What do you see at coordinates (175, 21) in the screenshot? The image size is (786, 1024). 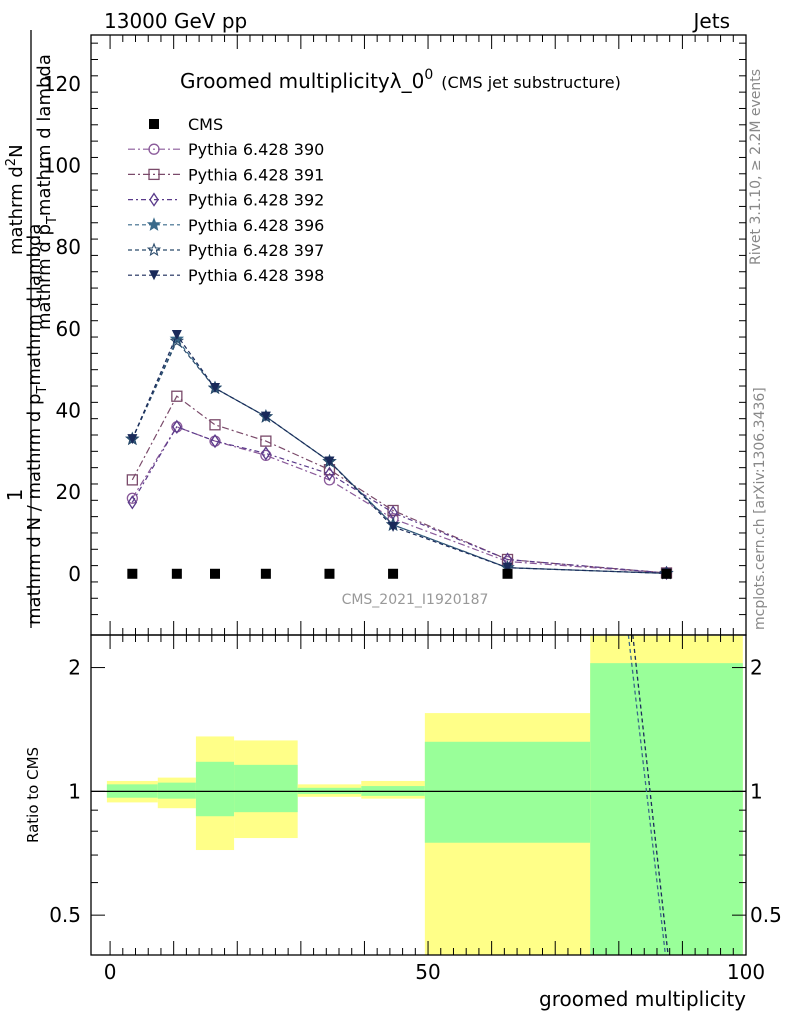 I see `header-energy: 13000 GeV pp` at bounding box center [175, 21].